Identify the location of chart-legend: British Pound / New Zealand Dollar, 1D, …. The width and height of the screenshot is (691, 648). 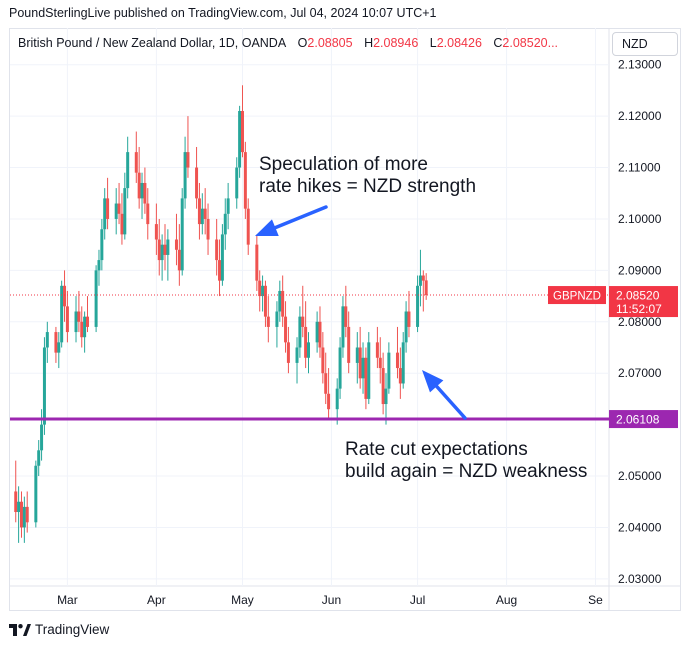
(288, 43).